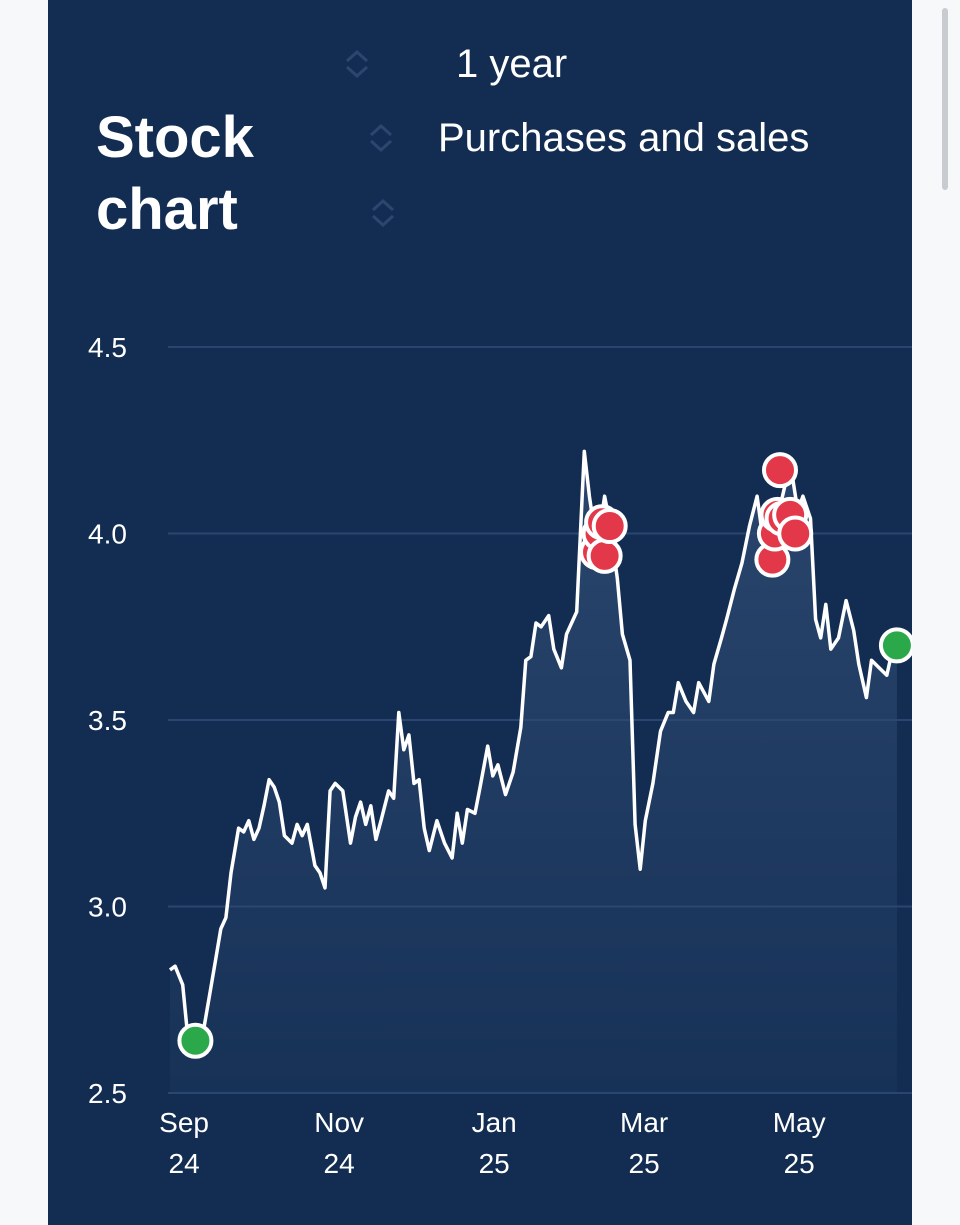 This screenshot has height=1225, width=960. What do you see at coordinates (107, 907) in the screenshot?
I see `y-tick-label: 3.0` at bounding box center [107, 907].